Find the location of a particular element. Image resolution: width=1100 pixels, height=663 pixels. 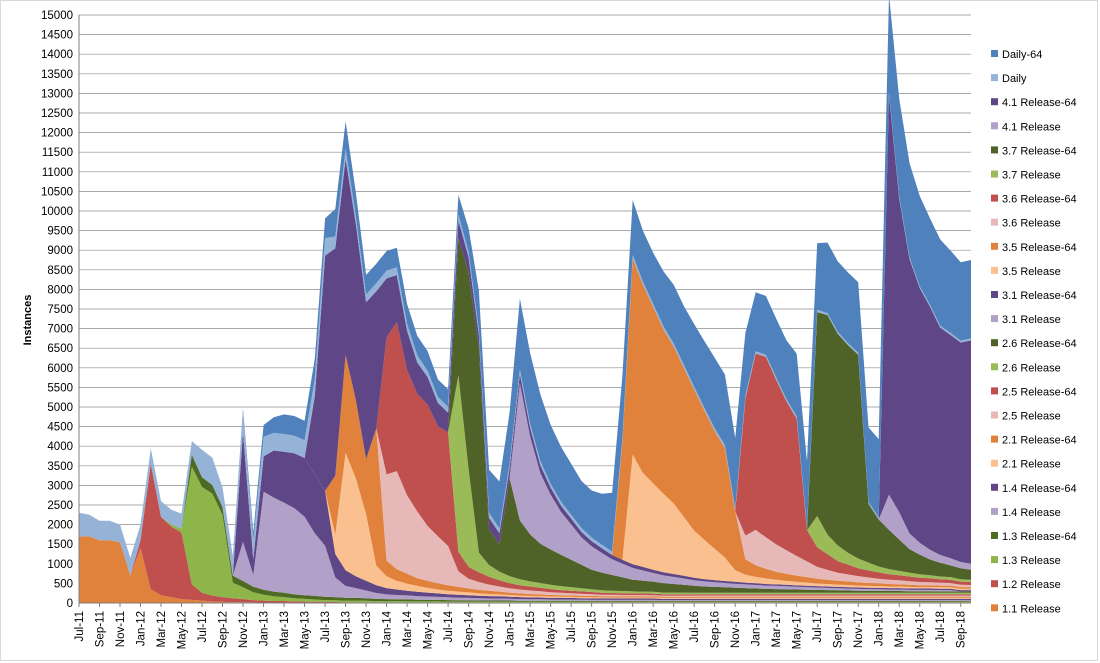

legend-item: 2.6 Release-64 is located at coordinates (1034, 344).